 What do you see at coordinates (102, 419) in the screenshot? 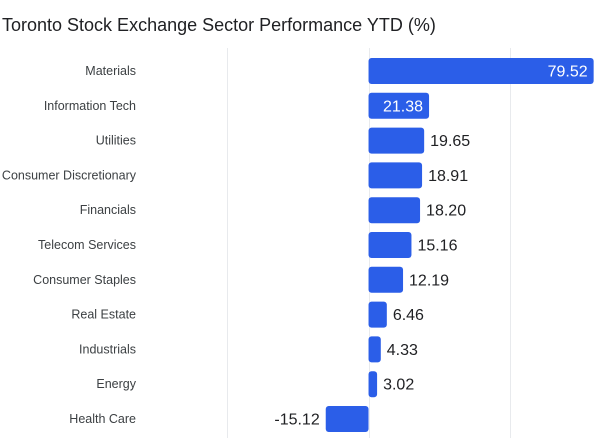
I see `category-label: Health Care` at bounding box center [102, 419].